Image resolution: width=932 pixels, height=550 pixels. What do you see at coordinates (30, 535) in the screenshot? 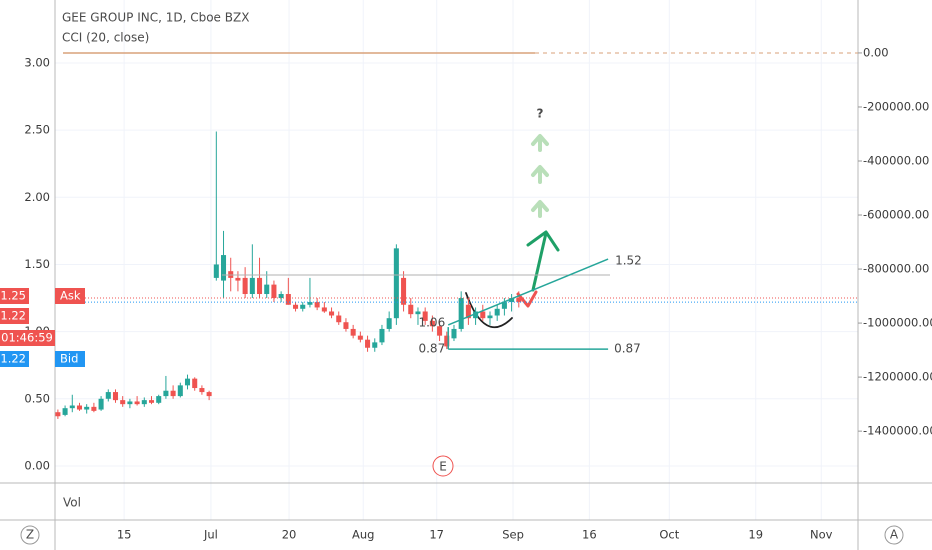
I see `tz-button` at bounding box center [30, 535].